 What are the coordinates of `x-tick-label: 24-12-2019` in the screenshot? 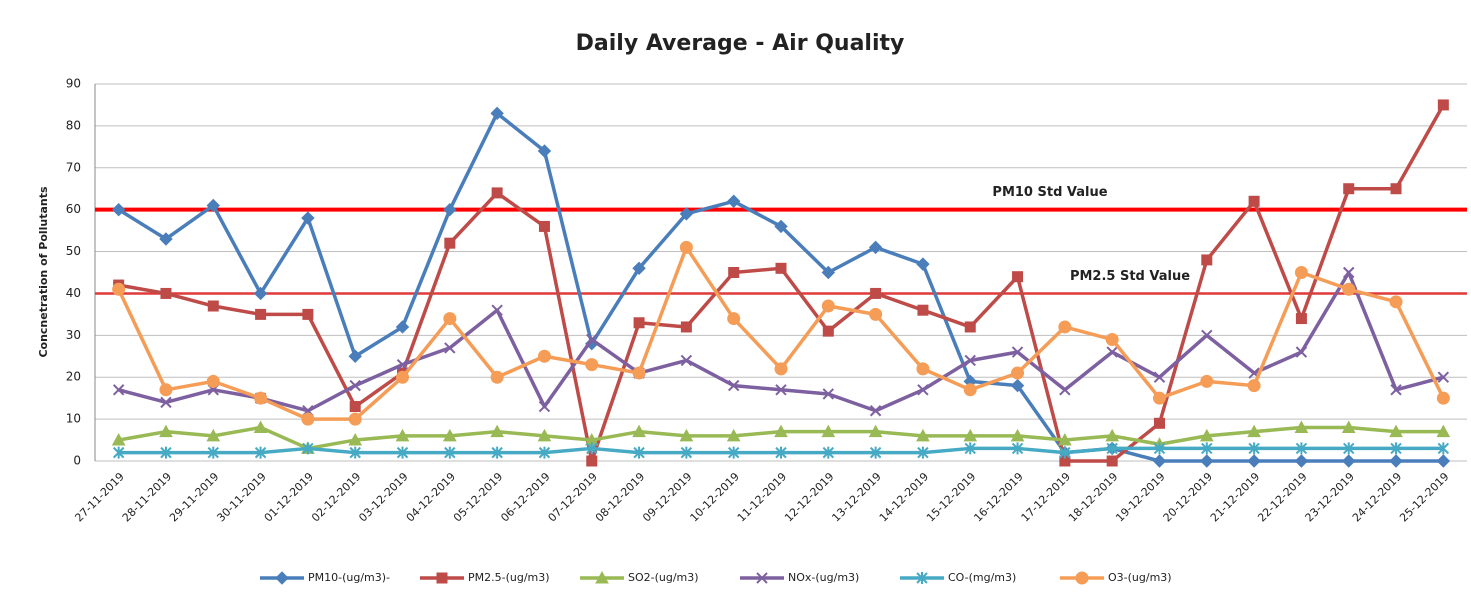 It's located at (1377, 497).